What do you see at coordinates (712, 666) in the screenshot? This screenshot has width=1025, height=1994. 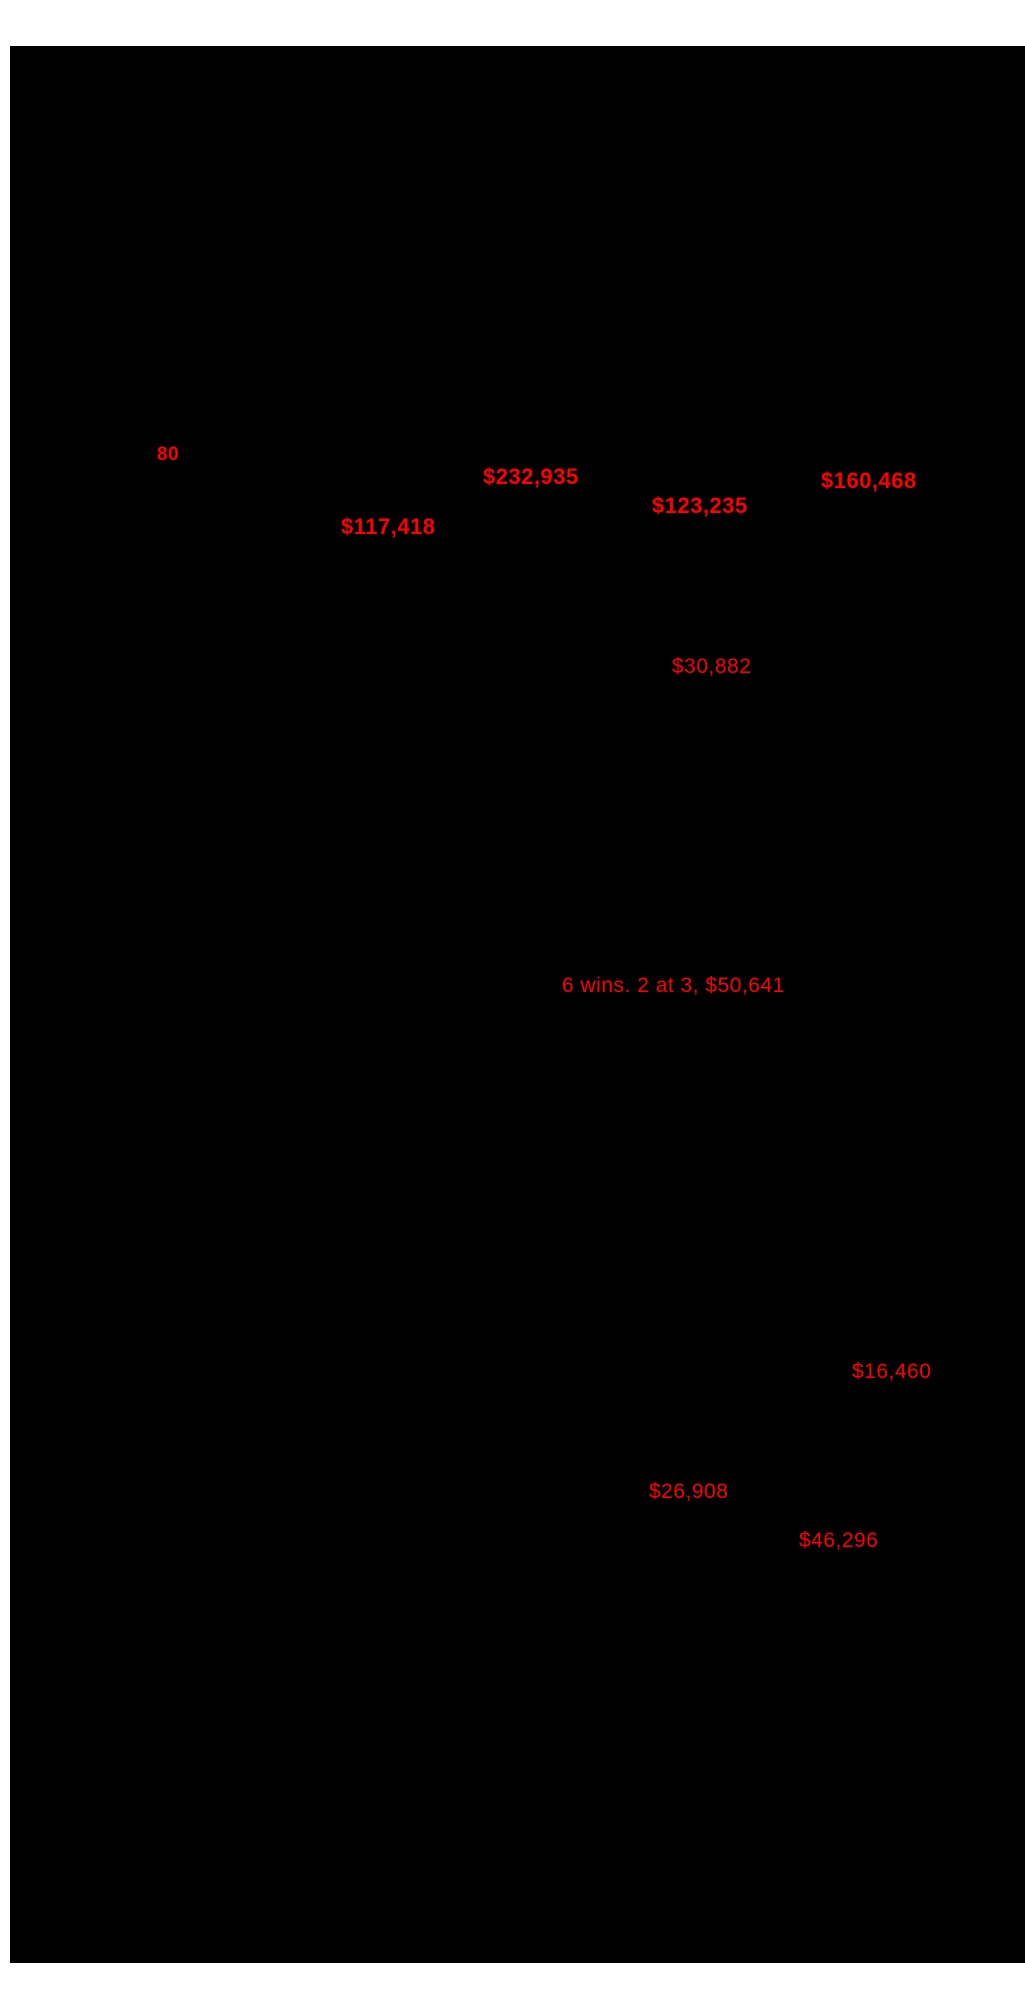 I see `annotation-label: $30,882` at bounding box center [712, 666].